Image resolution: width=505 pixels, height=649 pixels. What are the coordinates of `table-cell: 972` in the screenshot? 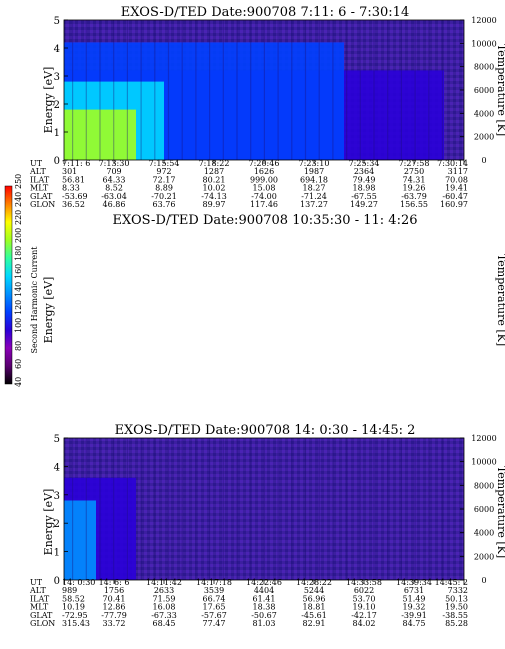 It's located at (163, 171).